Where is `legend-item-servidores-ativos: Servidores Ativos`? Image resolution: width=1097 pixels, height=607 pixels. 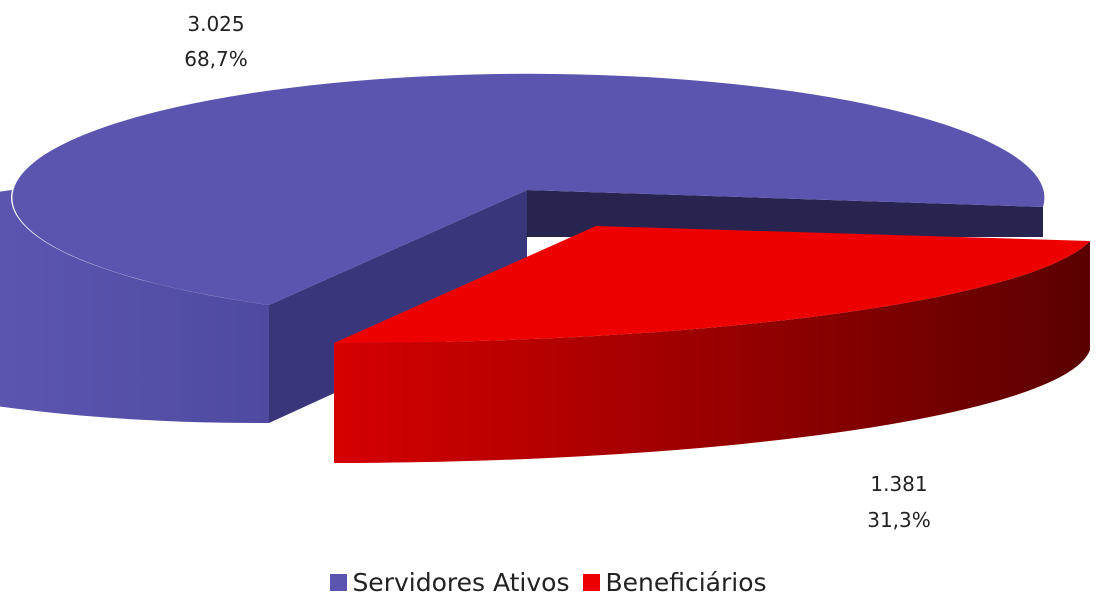 legend-item-servidores-ativos: Servidores Ativos is located at coordinates (449, 582).